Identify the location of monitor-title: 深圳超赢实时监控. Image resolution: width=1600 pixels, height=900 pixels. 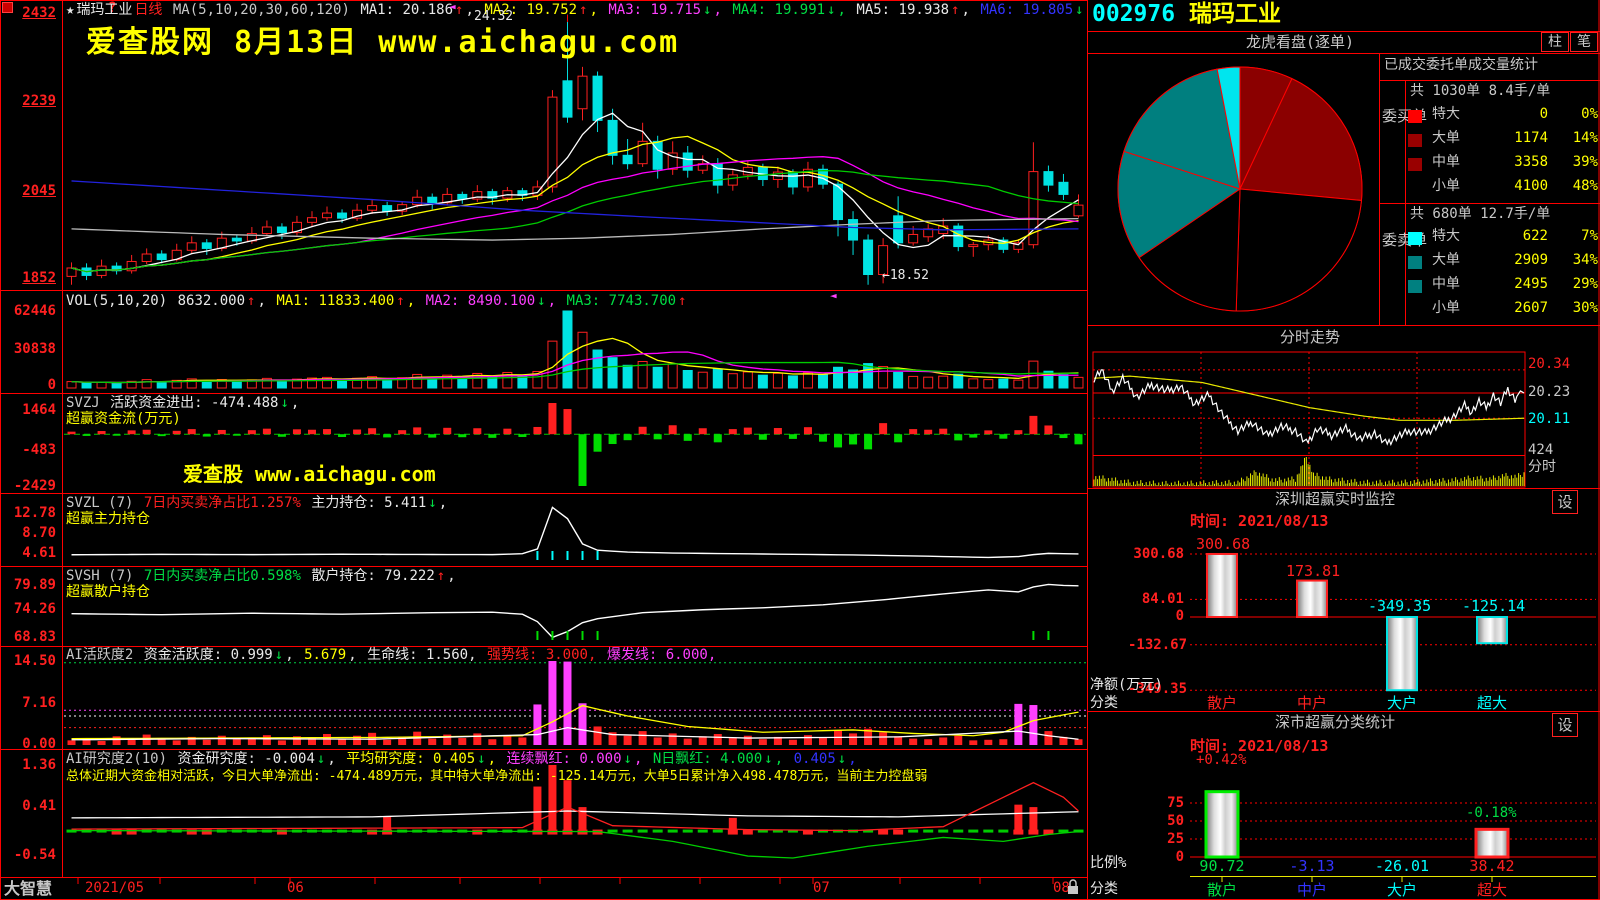
(1334, 499).